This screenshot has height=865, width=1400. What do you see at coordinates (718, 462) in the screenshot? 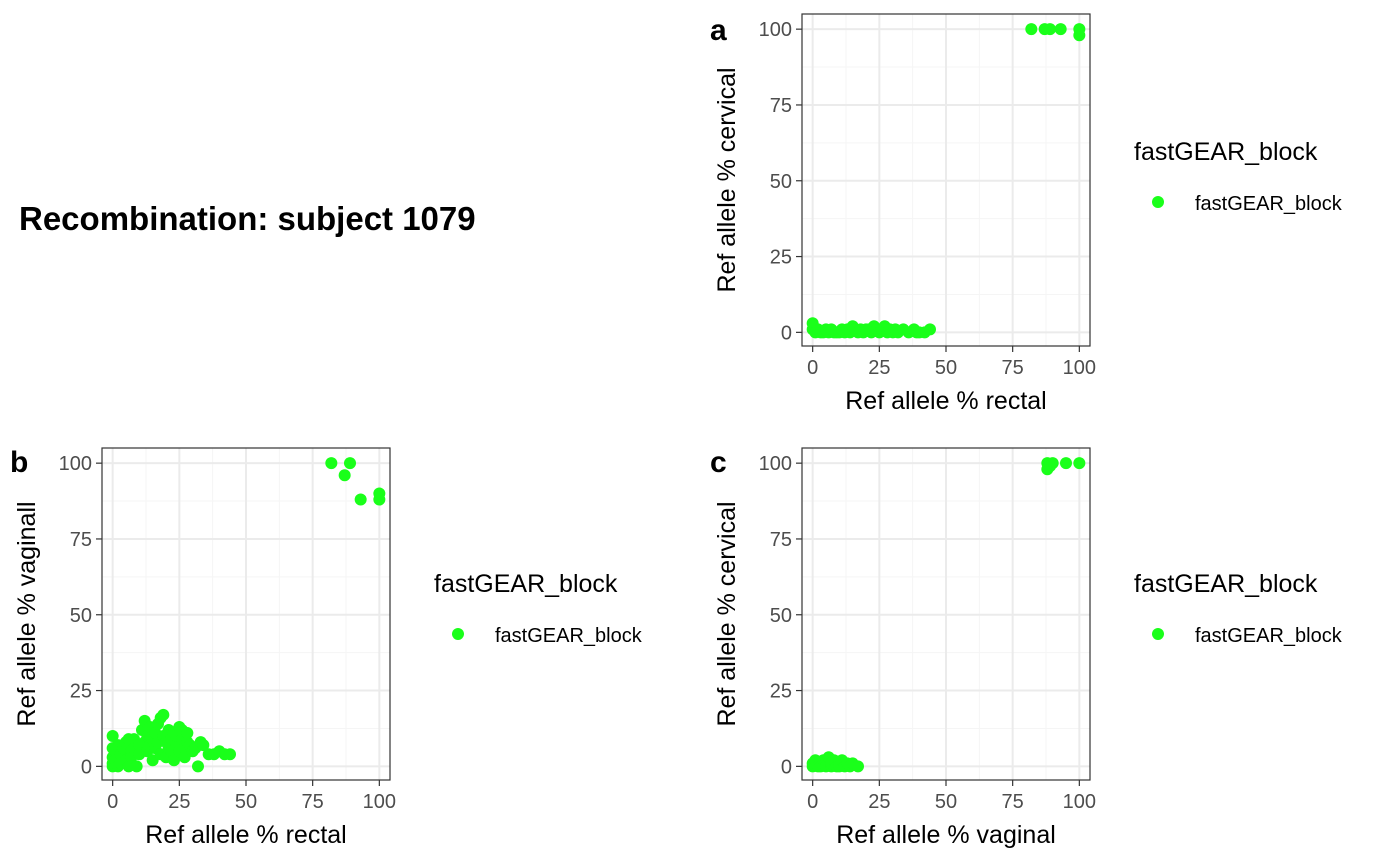
I see `panel-tag: c` at bounding box center [718, 462].